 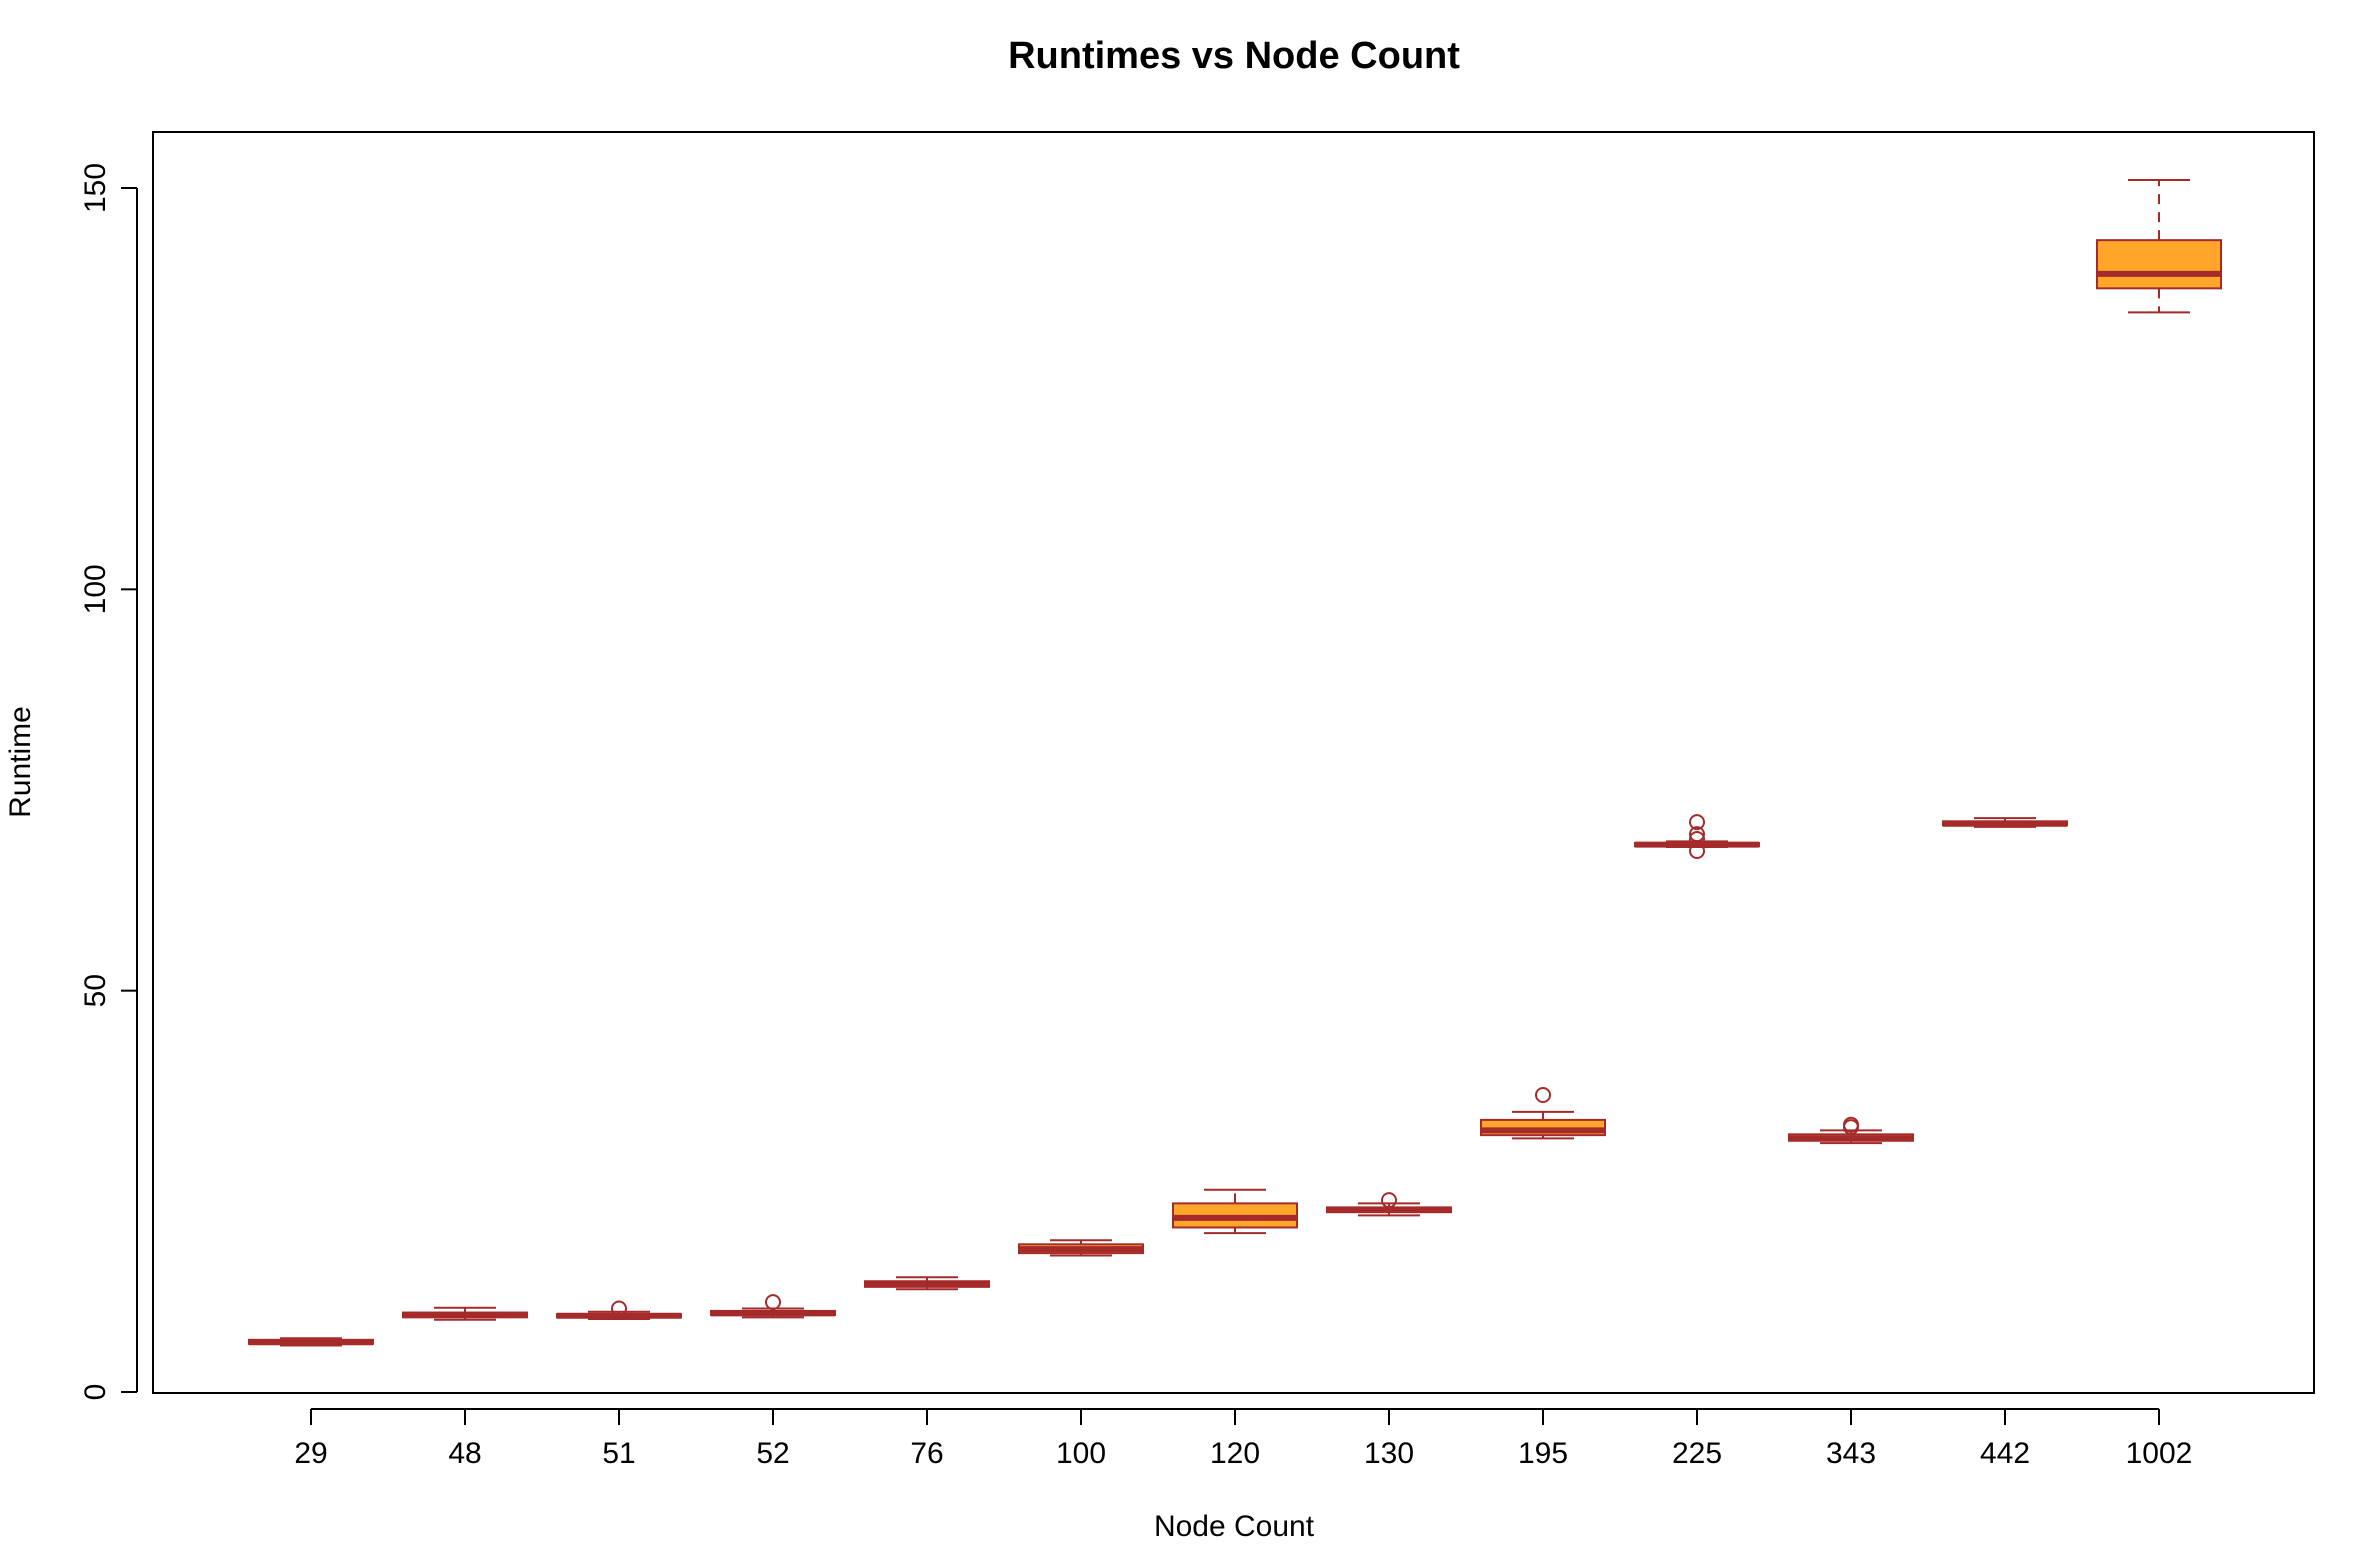 I want to click on x-tick-label: 120, so click(x=1235, y=1453).